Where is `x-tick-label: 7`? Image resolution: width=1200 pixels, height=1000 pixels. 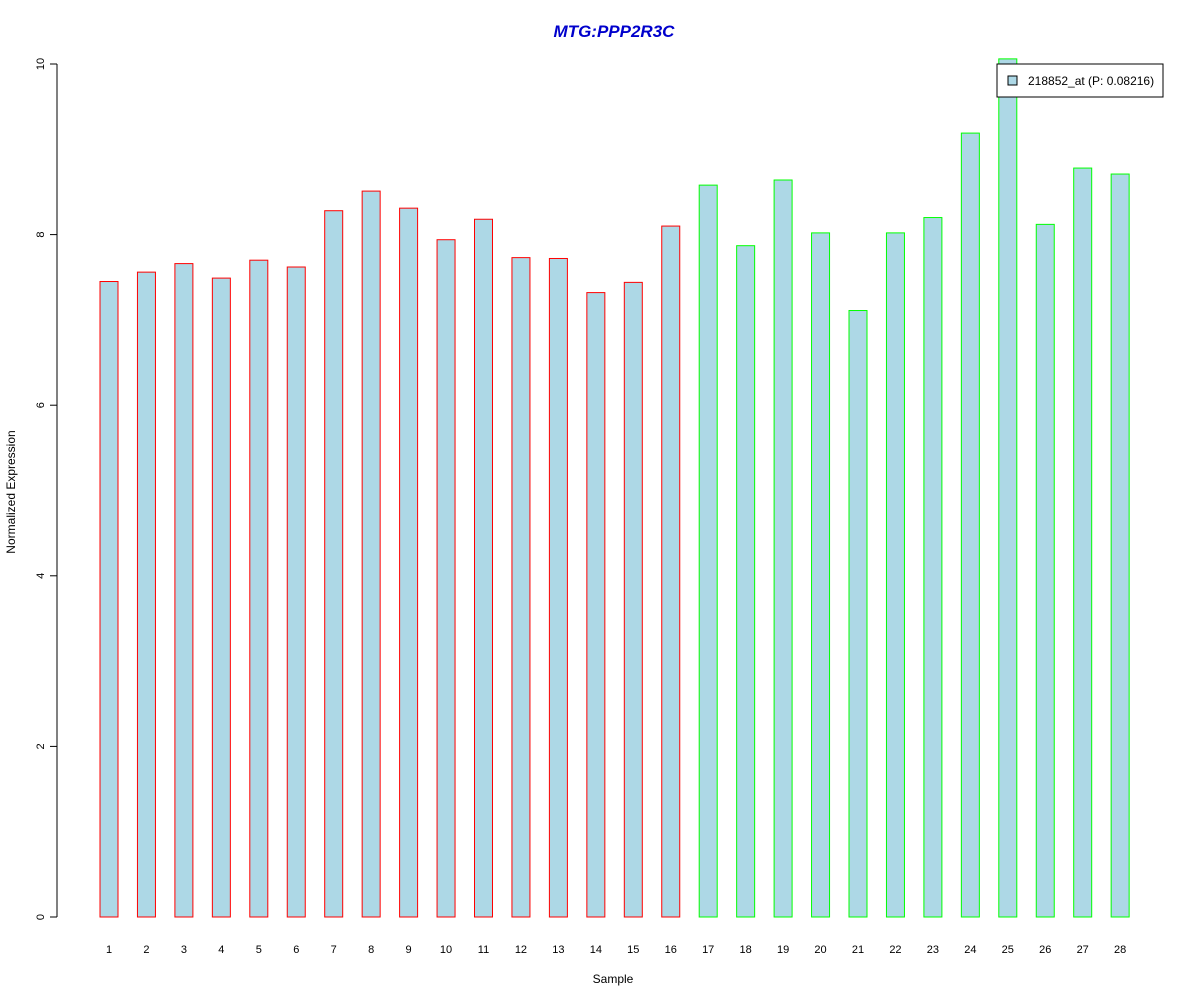 x-tick-label: 7 is located at coordinates (334, 950).